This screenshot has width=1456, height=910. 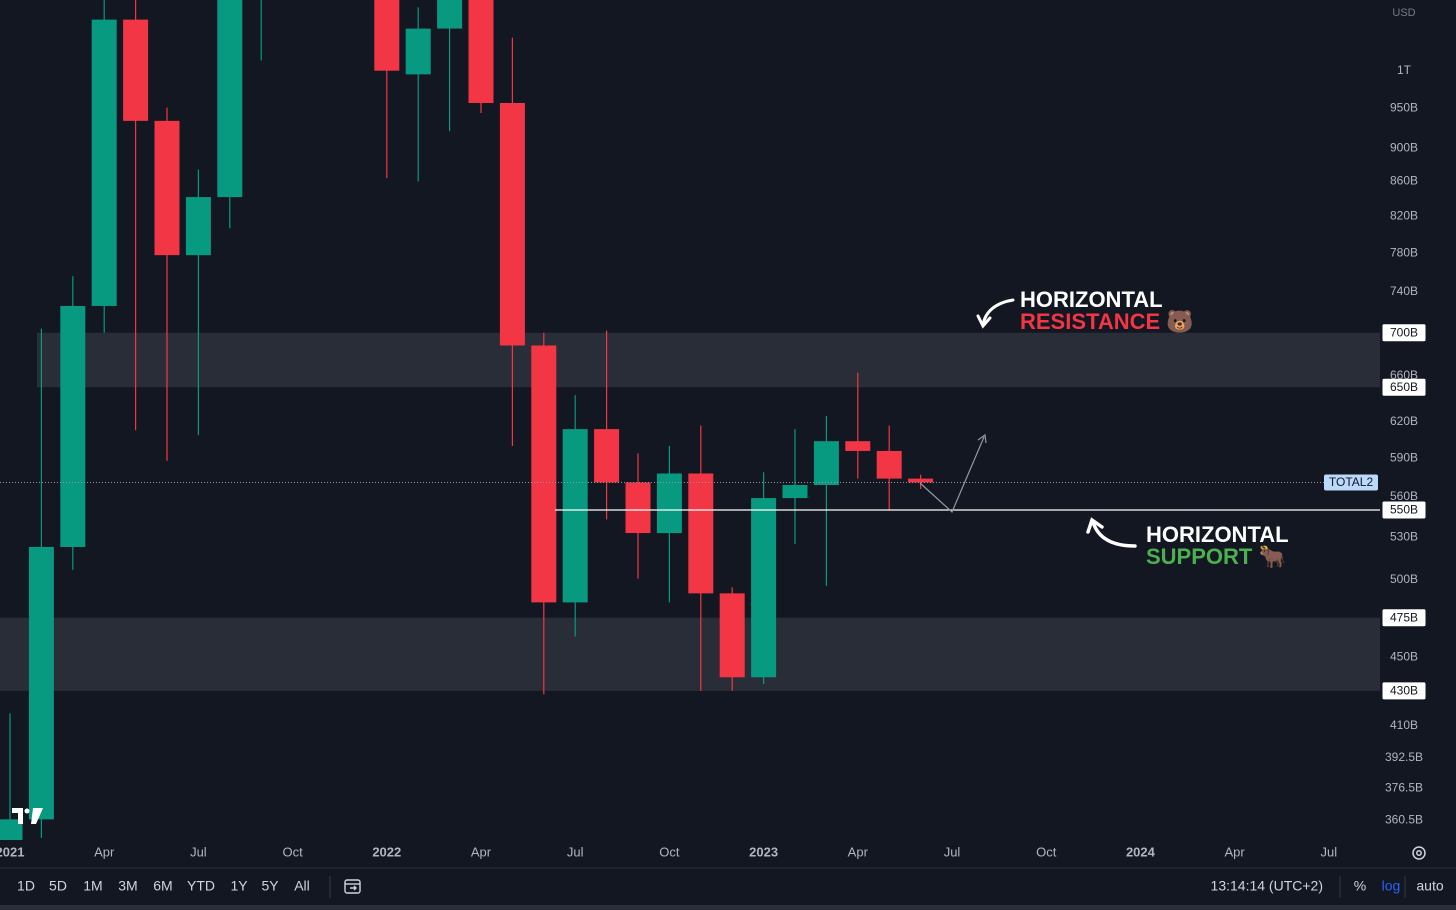 What do you see at coordinates (27, 816) in the screenshot?
I see `tv-logo` at bounding box center [27, 816].